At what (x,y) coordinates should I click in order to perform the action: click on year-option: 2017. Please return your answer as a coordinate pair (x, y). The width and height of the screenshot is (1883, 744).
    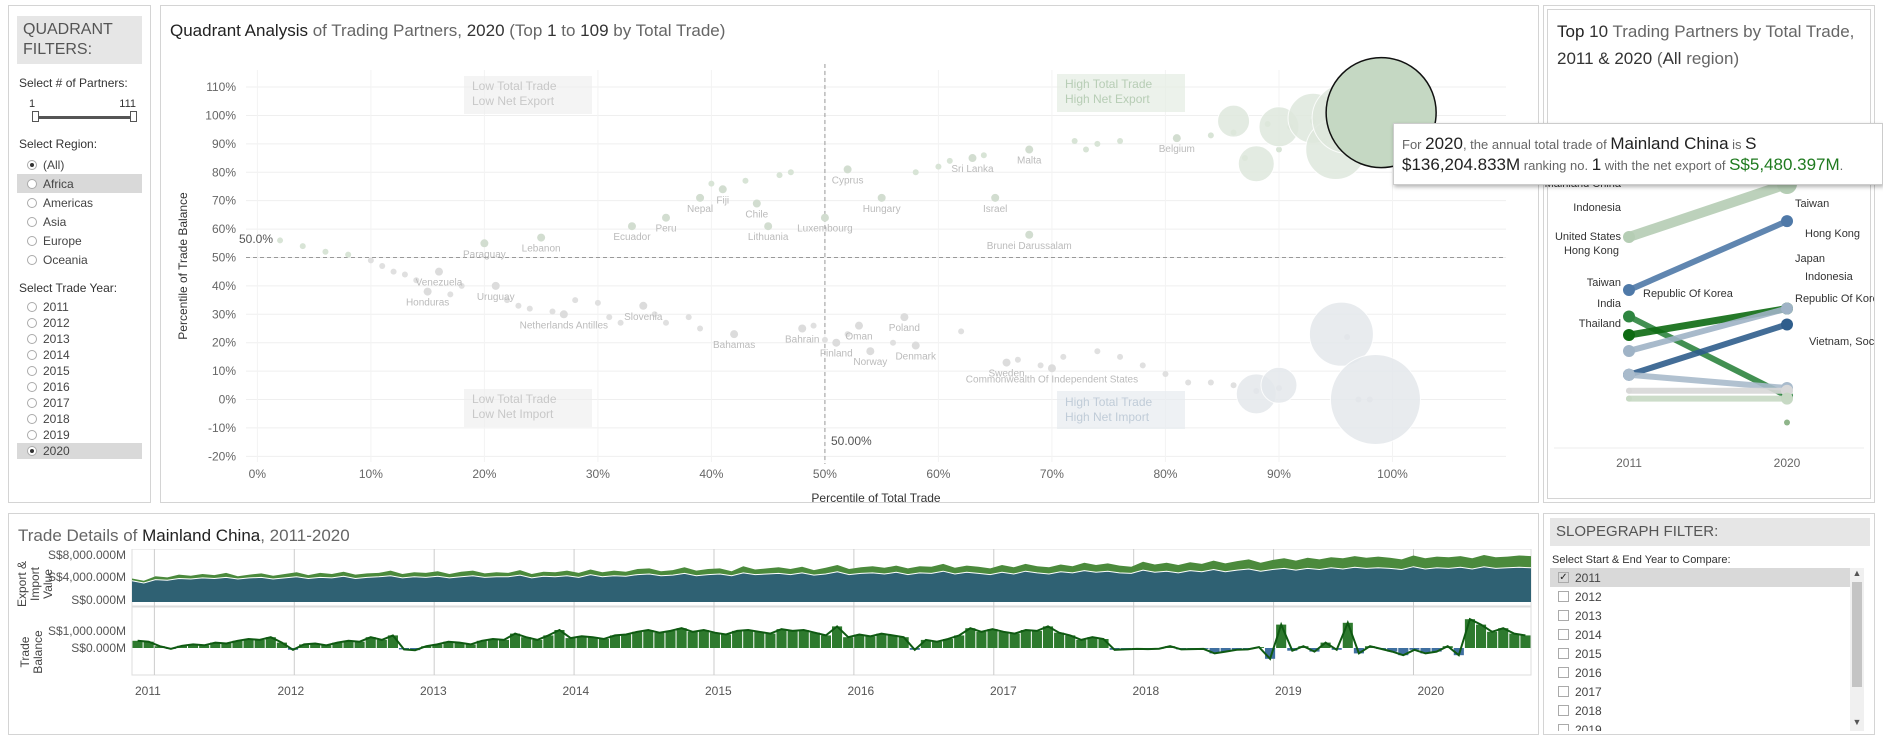
    Looking at the image, I should click on (79, 403).